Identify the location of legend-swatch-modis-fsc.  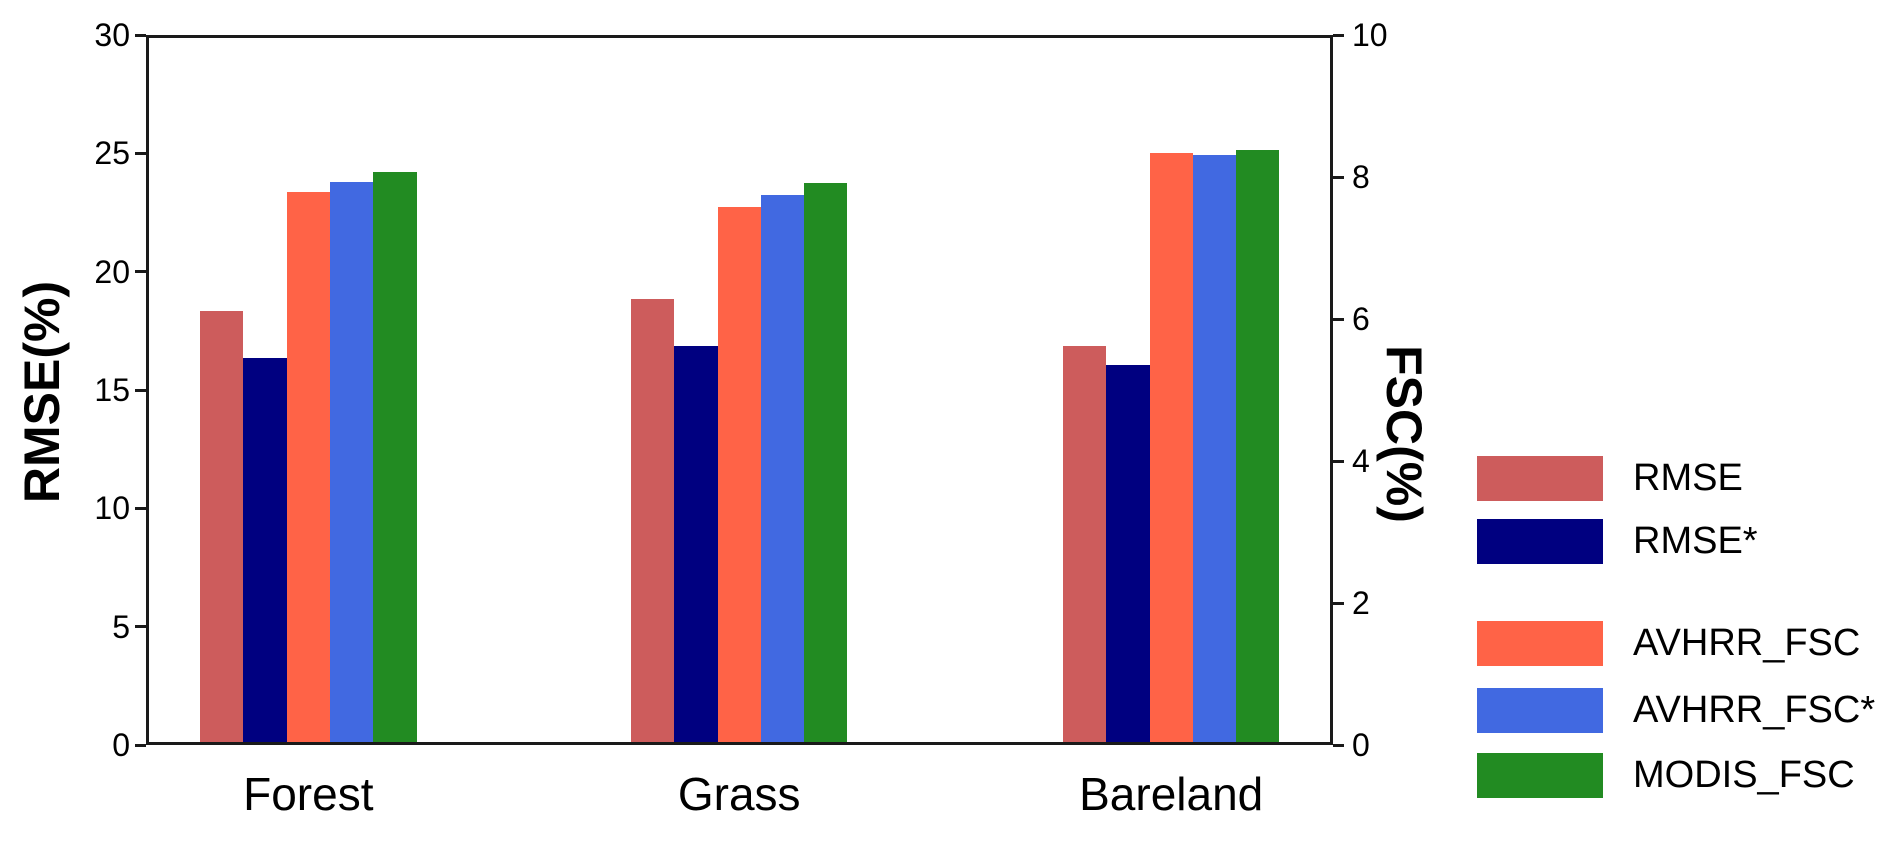
(1540, 775).